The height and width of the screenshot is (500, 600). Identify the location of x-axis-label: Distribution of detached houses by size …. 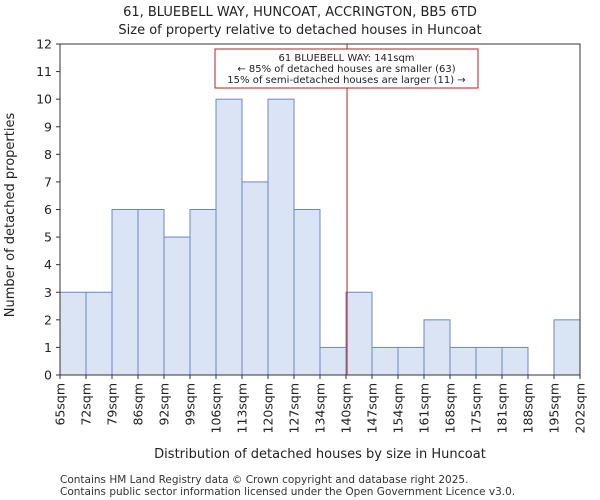
(320, 454).